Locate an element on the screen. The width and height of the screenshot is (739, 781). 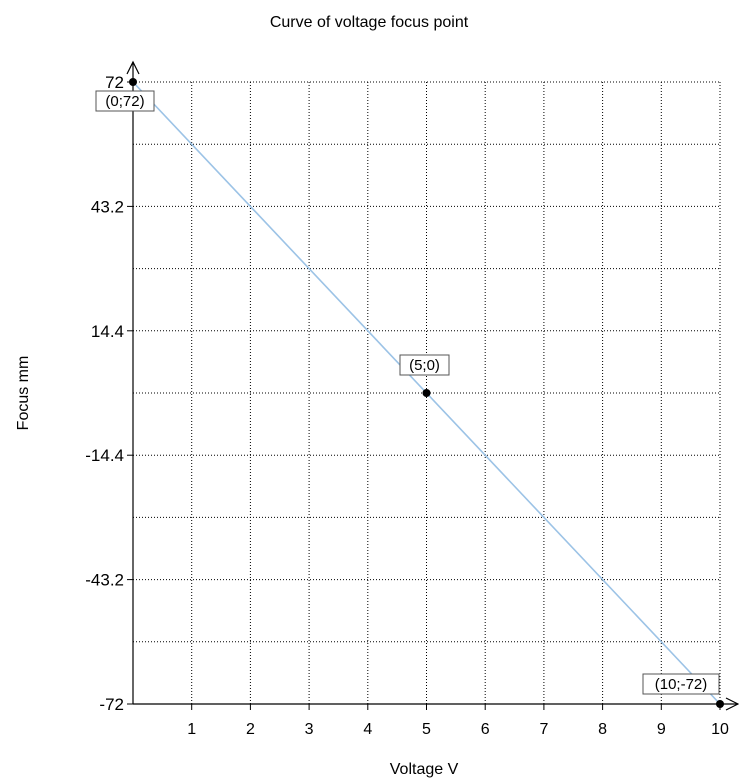
y-tick-label: -72 is located at coordinates (111, 704).